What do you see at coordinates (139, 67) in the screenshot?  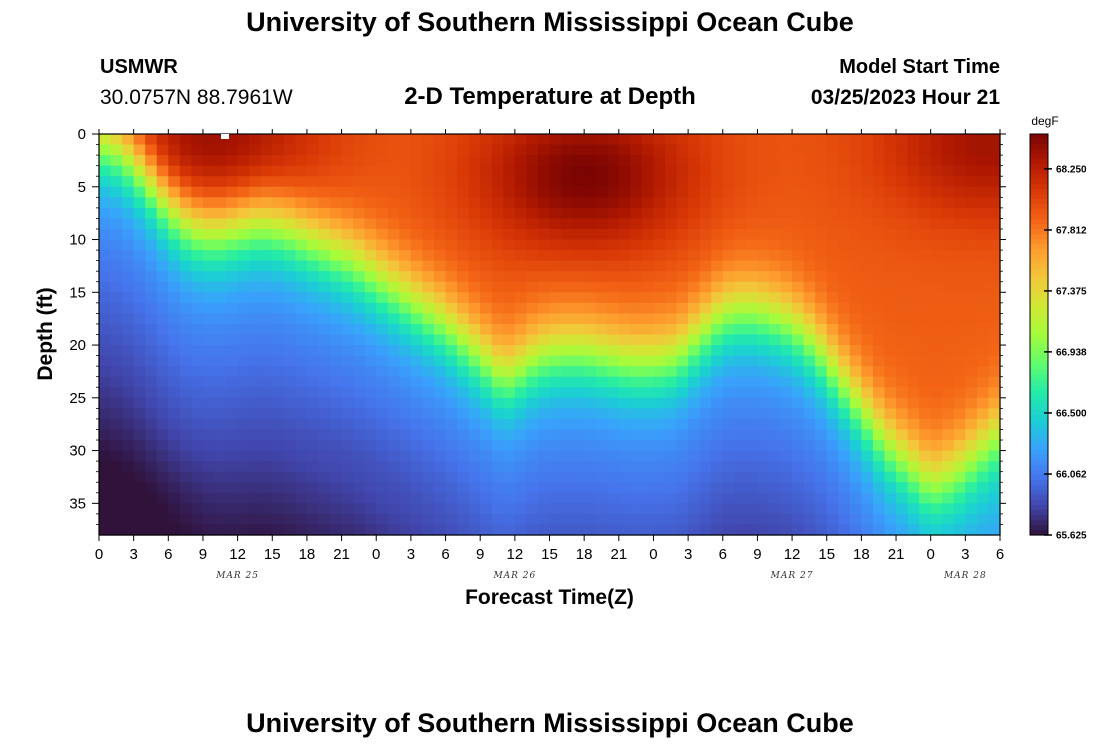 I see `station-id: USMWR` at bounding box center [139, 67].